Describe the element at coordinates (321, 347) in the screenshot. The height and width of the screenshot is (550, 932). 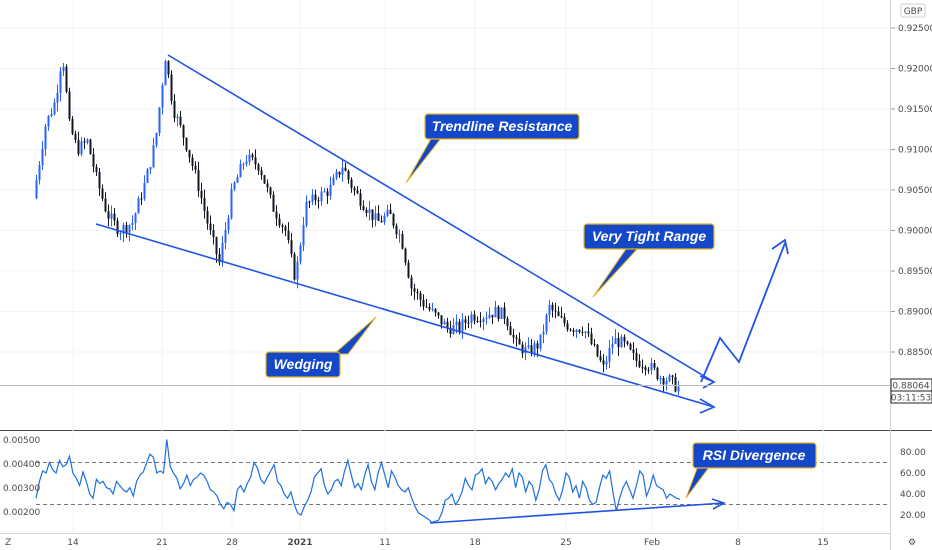
I see `wedging-callout: Wedging` at that location.